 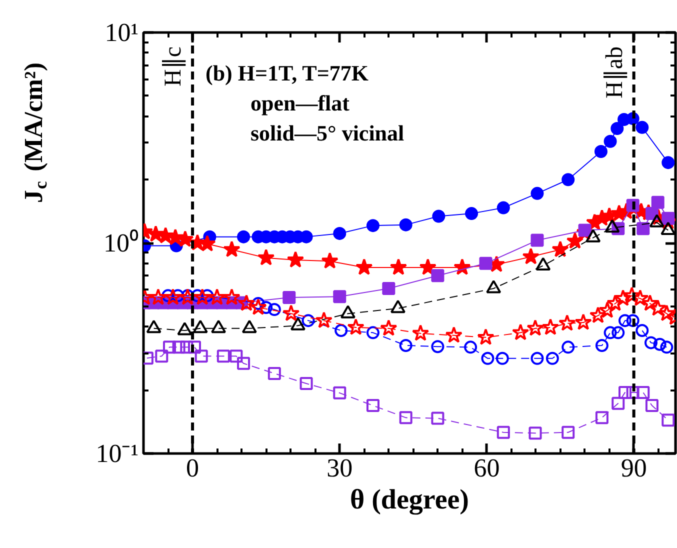 What do you see at coordinates (615, 72) in the screenshot?
I see `ref-line-label: H∥ab` at bounding box center [615, 72].